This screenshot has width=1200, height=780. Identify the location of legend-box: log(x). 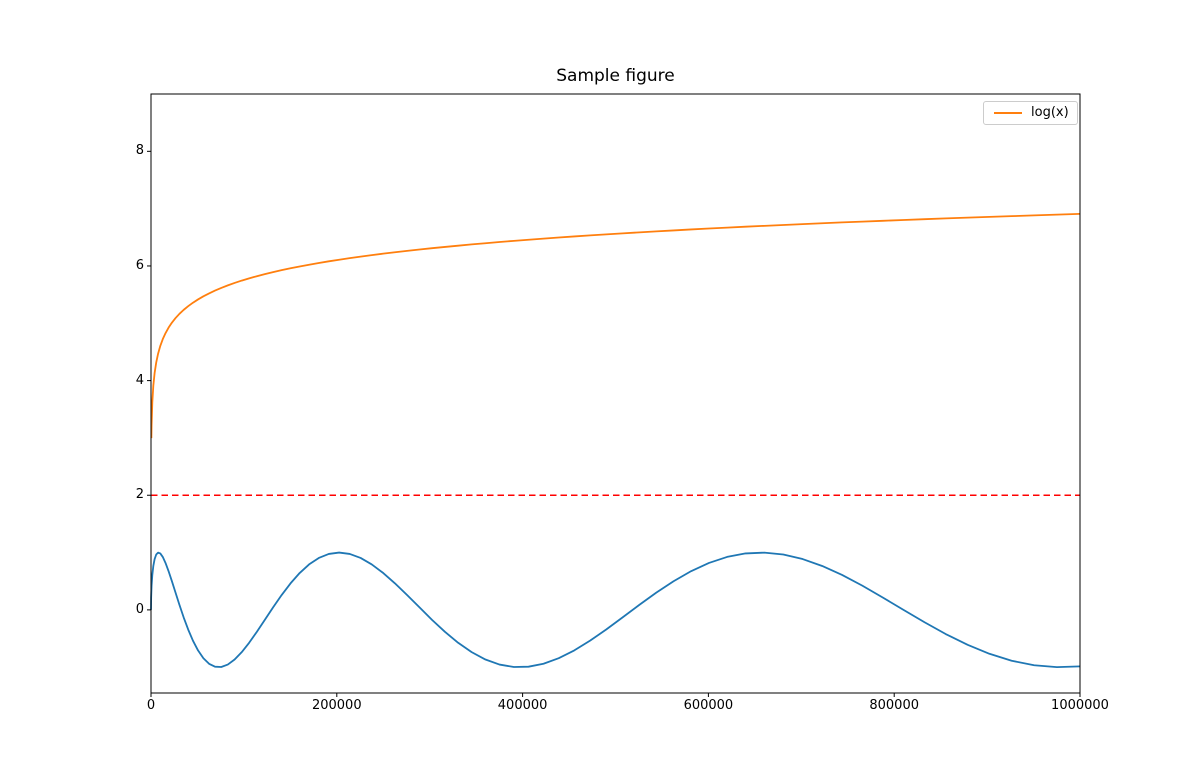
(1030, 113).